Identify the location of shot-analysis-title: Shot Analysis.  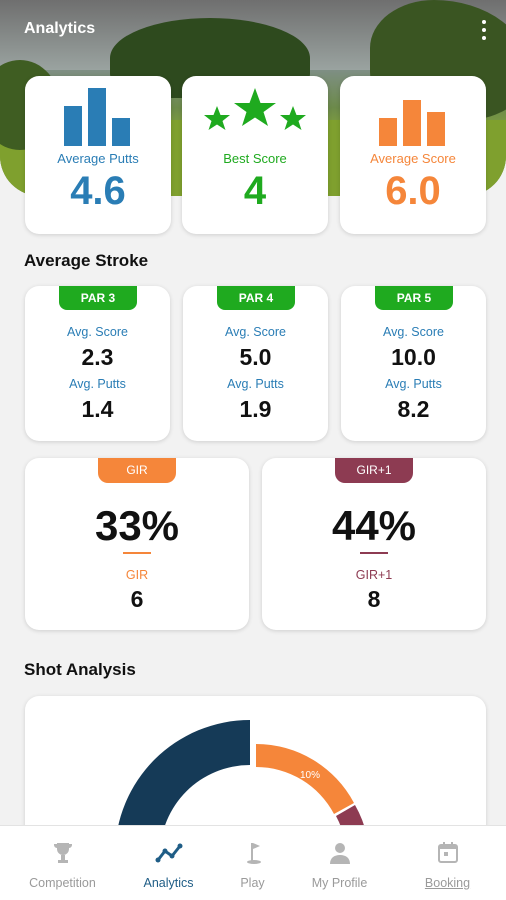
(80, 669).